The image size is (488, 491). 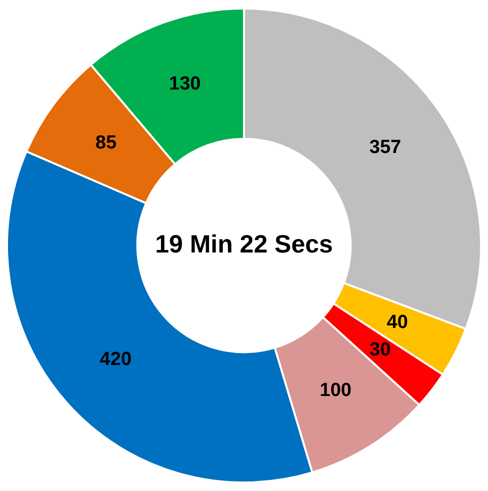 I want to click on data-label: 420, so click(x=116, y=359).